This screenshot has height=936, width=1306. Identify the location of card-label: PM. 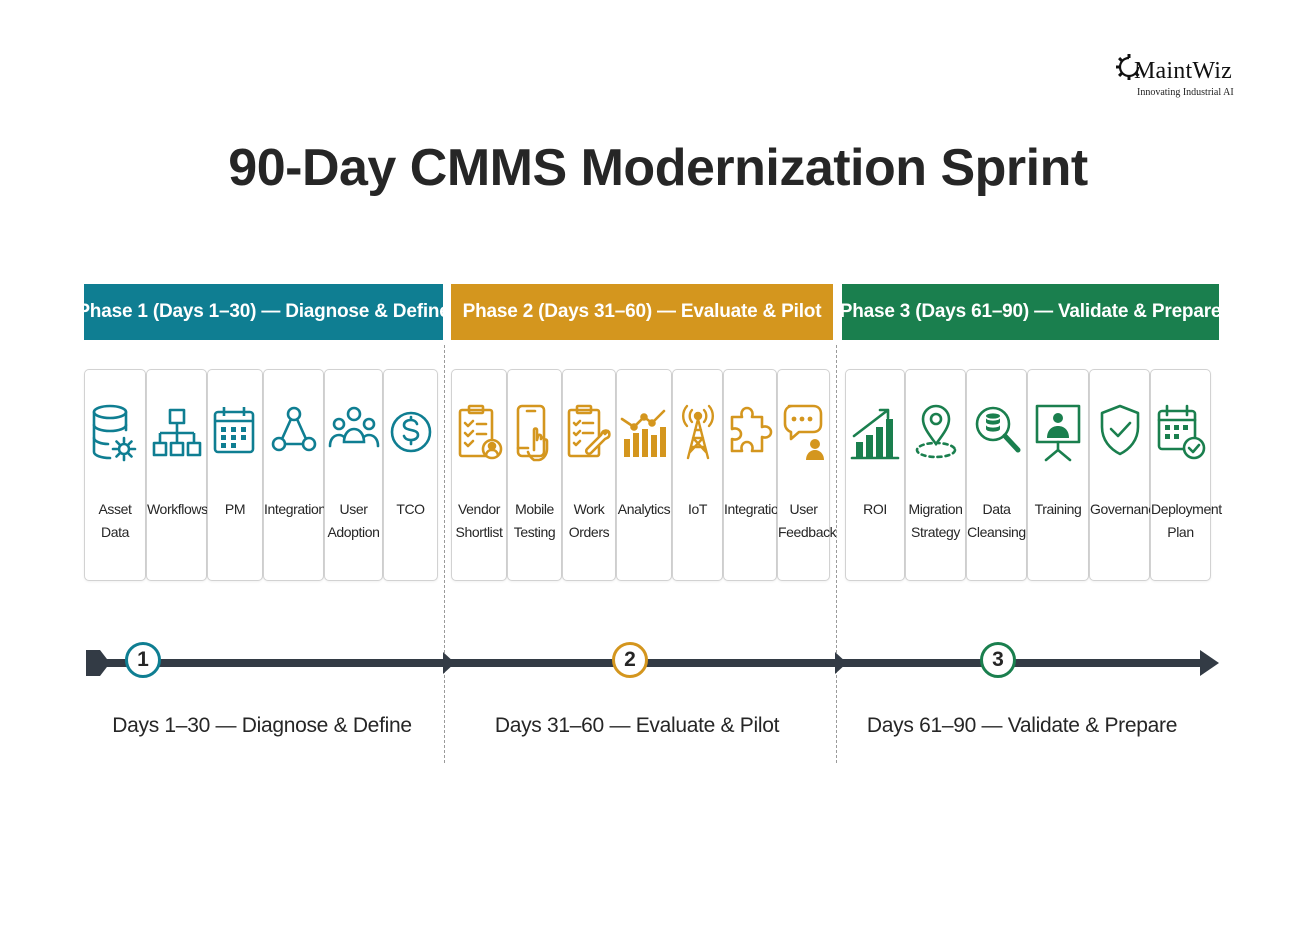
(235, 509).